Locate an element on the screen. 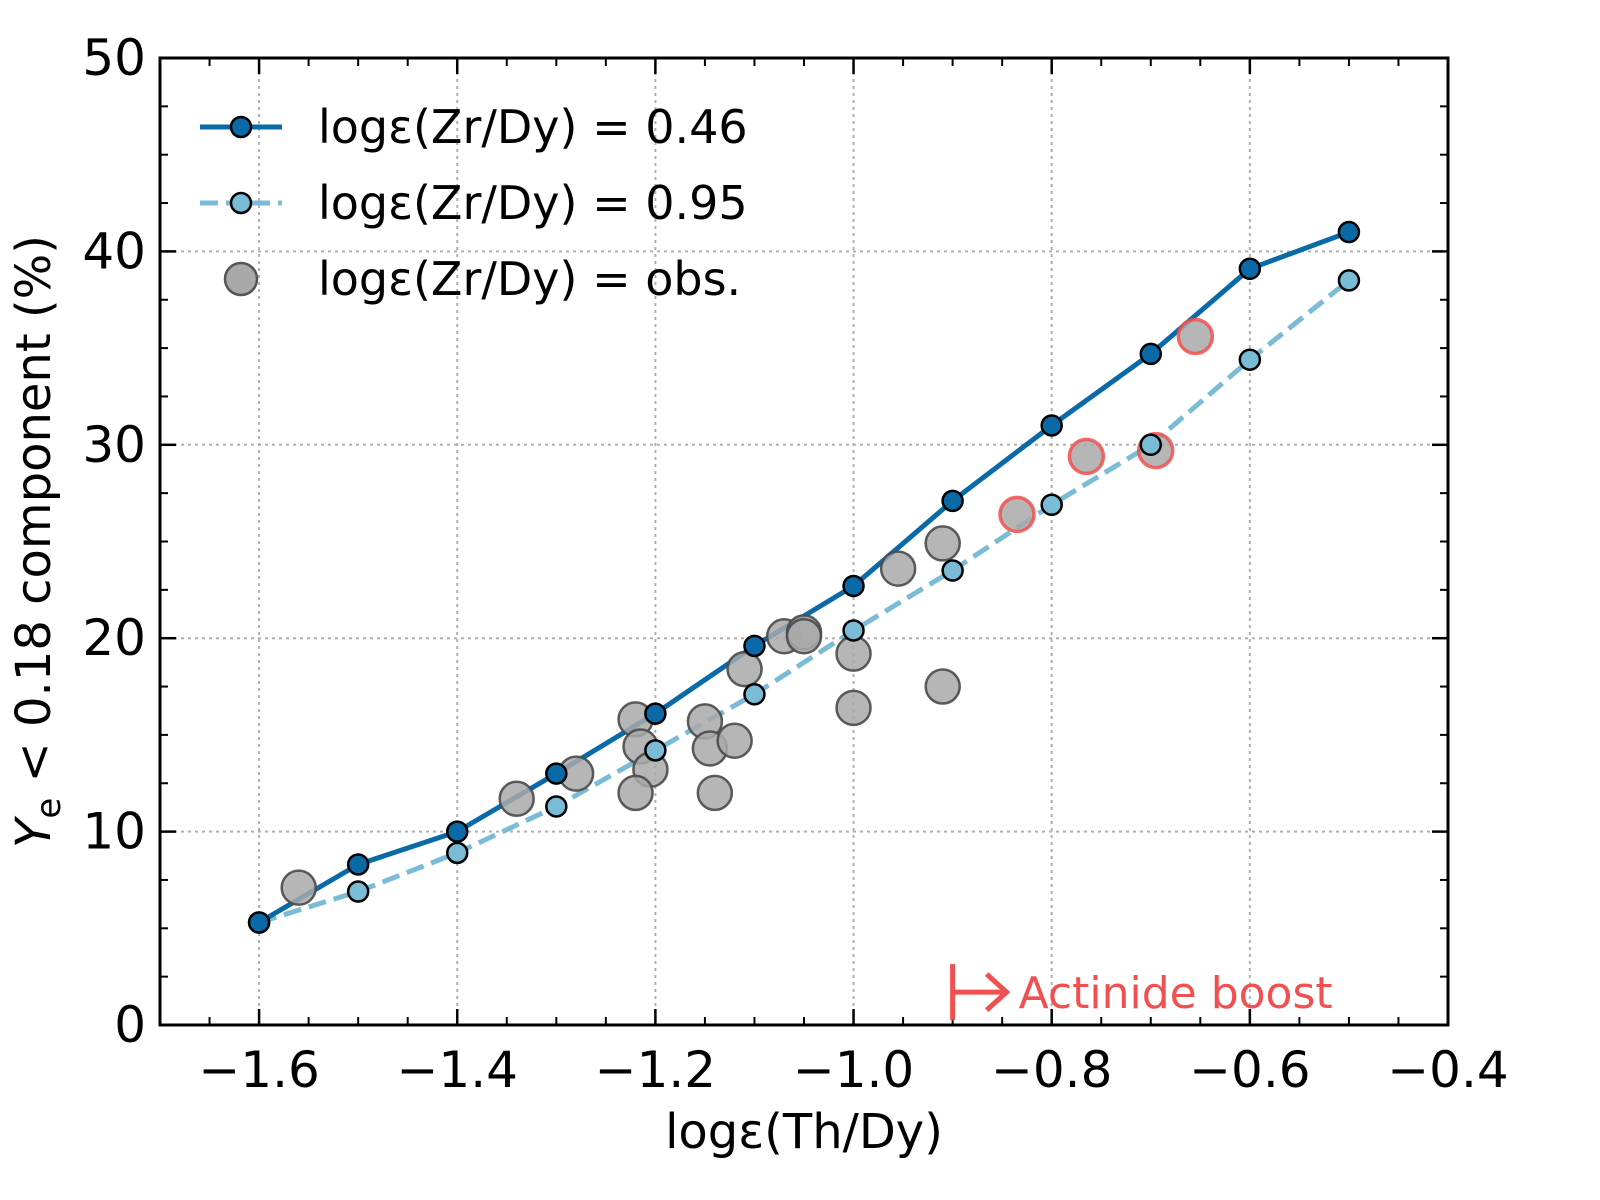 The image size is (1600, 1200). legend-entry-zr-dy-095: logε(Zr/Dy) = 0.95 is located at coordinates (474, 203).